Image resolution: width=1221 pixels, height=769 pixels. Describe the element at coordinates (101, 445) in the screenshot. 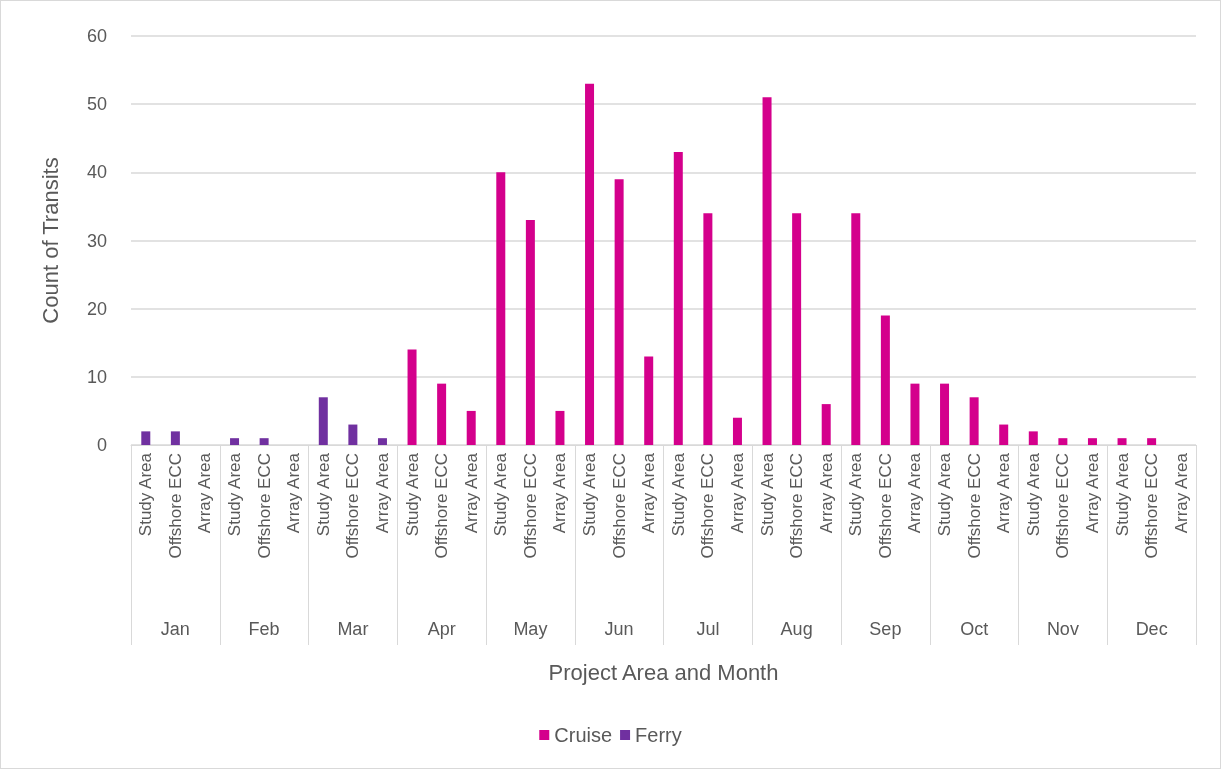

I see `y-tick-label: 0` at that location.